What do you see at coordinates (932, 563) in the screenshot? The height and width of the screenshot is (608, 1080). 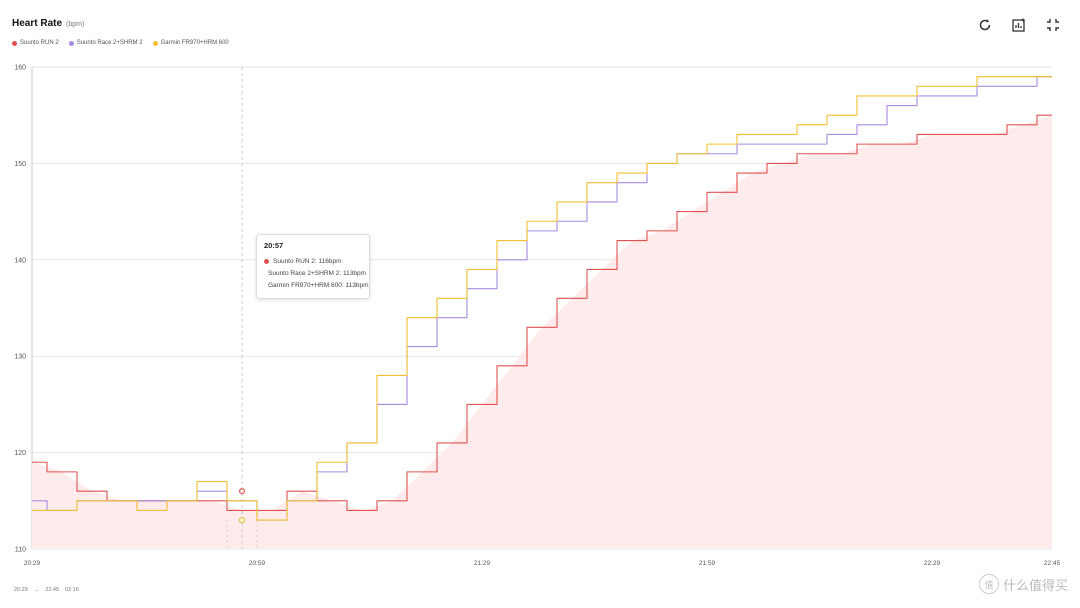 I see `x-tick-label-2229: 22:29` at bounding box center [932, 563].